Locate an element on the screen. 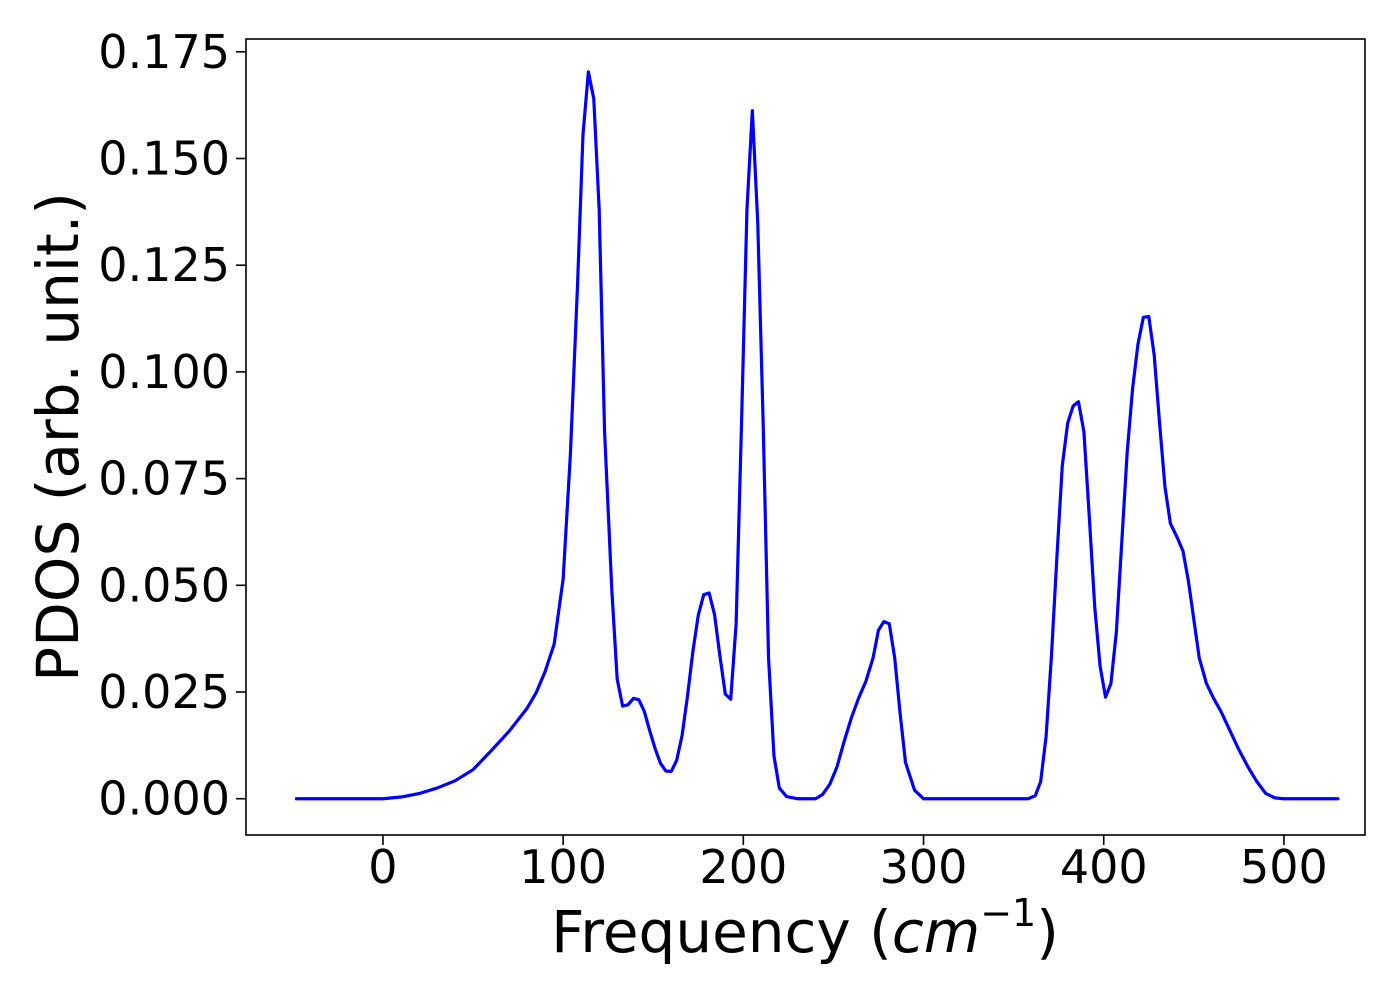 Image resolution: width=1400 pixels, height=1000 pixels. y-tick-label: 0.125 is located at coordinates (164, 265).